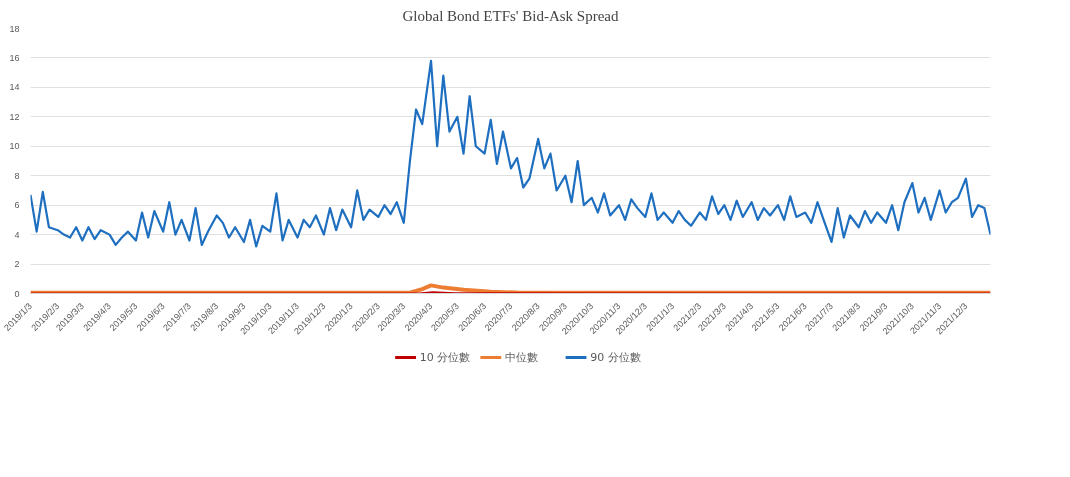  I want to click on y-tick-label: 0, so click(17, 293).